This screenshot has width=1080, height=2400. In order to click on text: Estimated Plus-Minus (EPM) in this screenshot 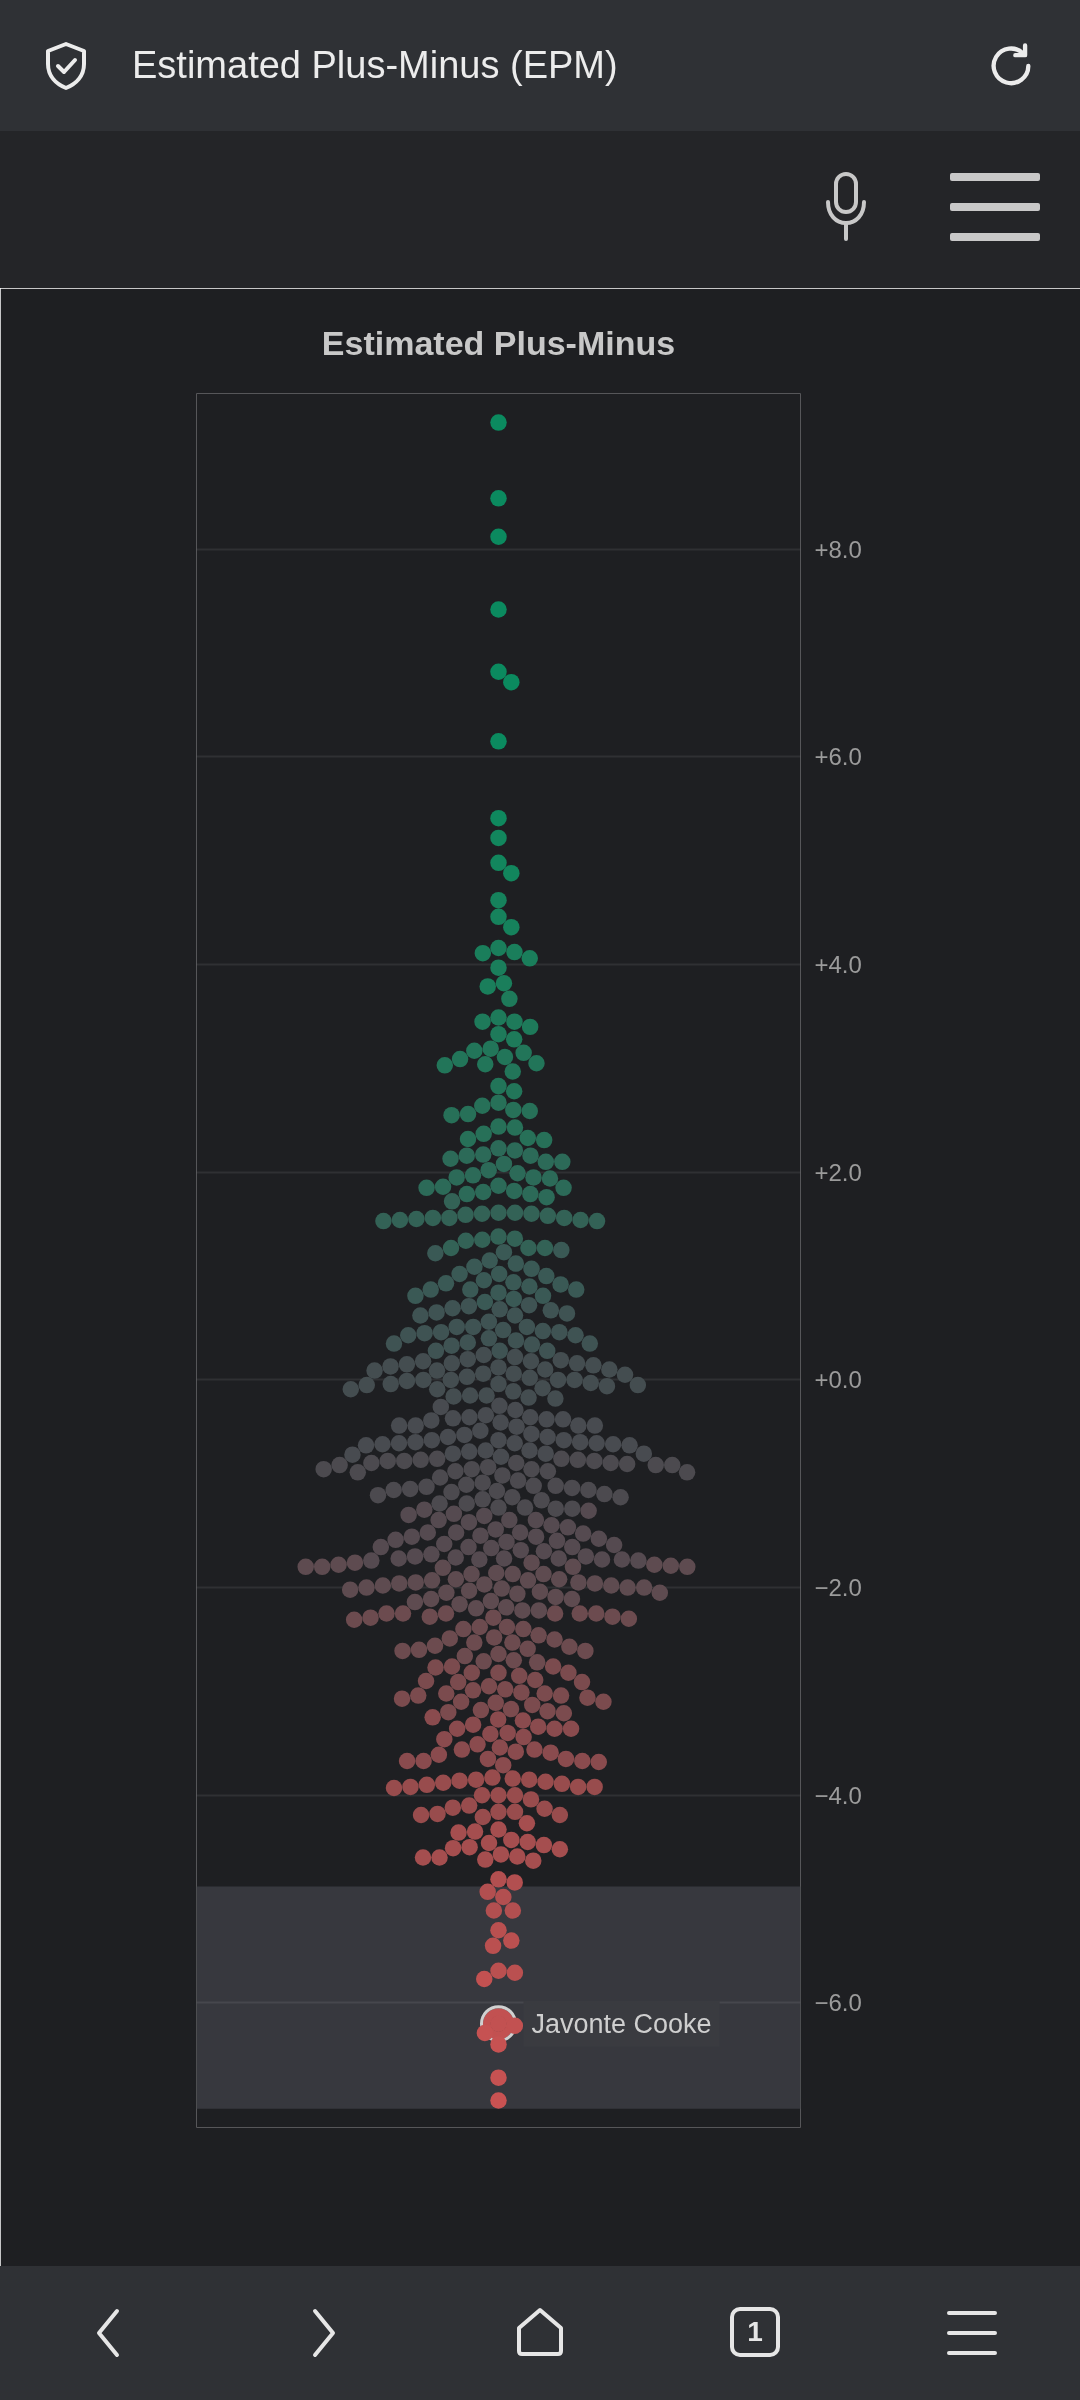, I will do `click(375, 65)`.